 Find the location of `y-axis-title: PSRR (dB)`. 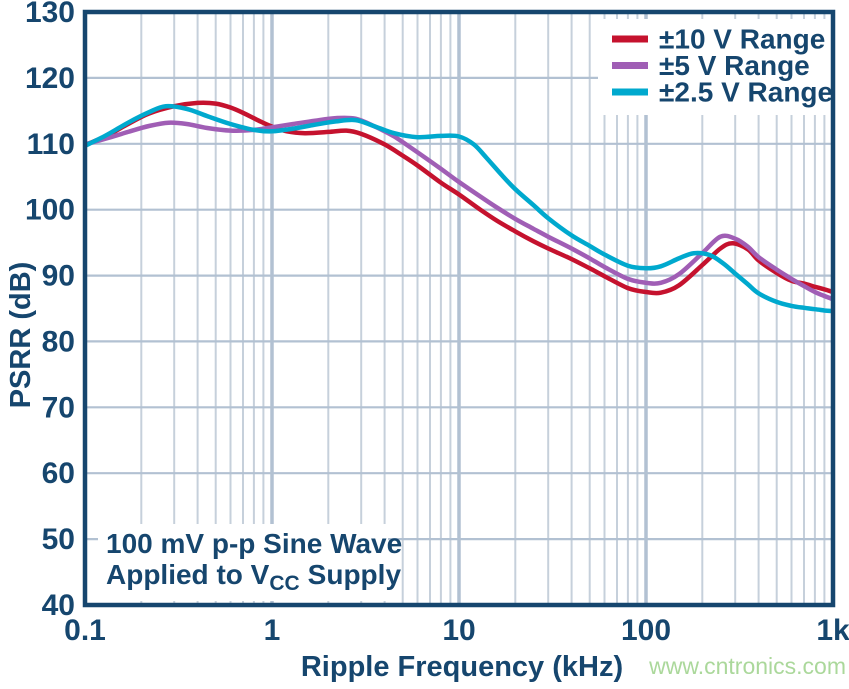

y-axis-title: PSRR (dB) is located at coordinates (21, 335).